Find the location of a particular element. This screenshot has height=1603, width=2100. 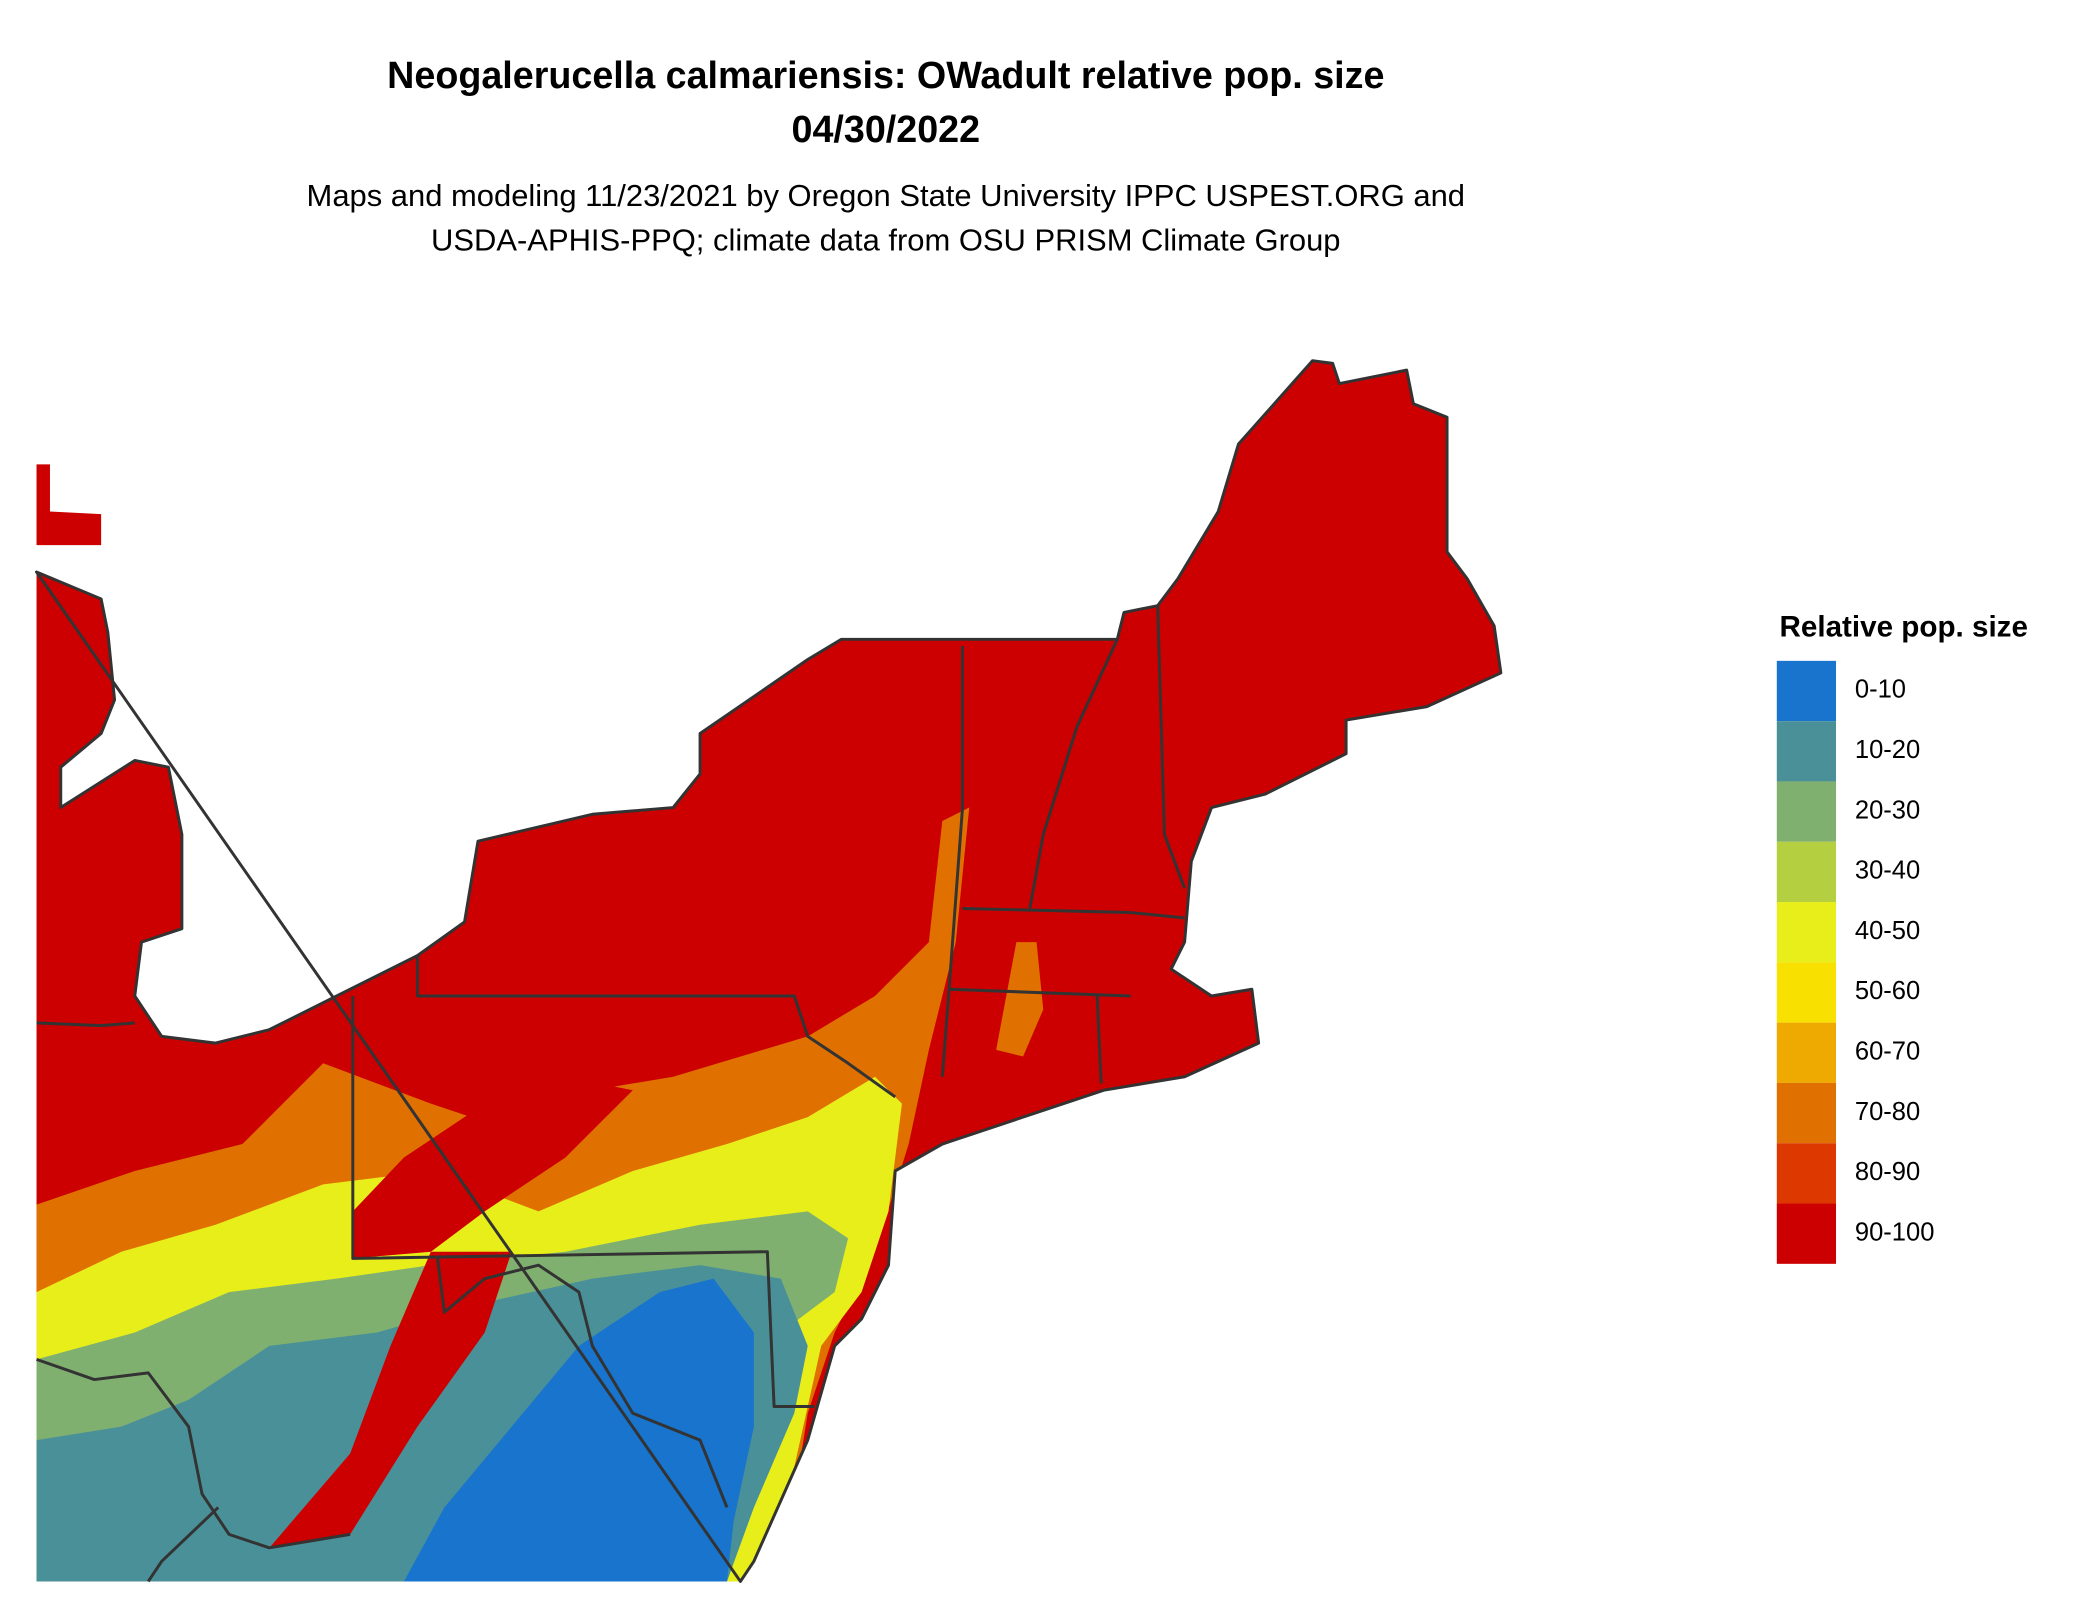

legend-label: 10-20 is located at coordinates (1887, 750).